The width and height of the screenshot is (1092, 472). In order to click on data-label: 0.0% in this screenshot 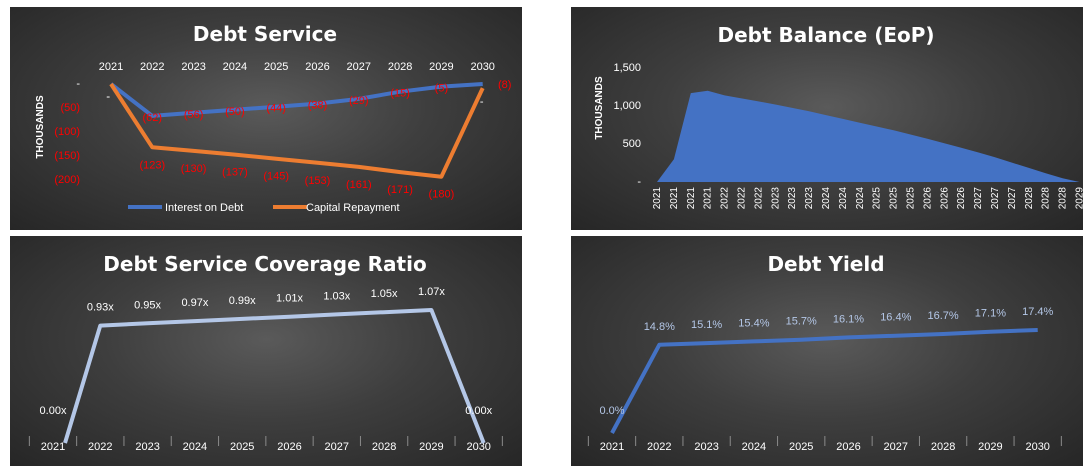, I will do `click(611, 411)`.